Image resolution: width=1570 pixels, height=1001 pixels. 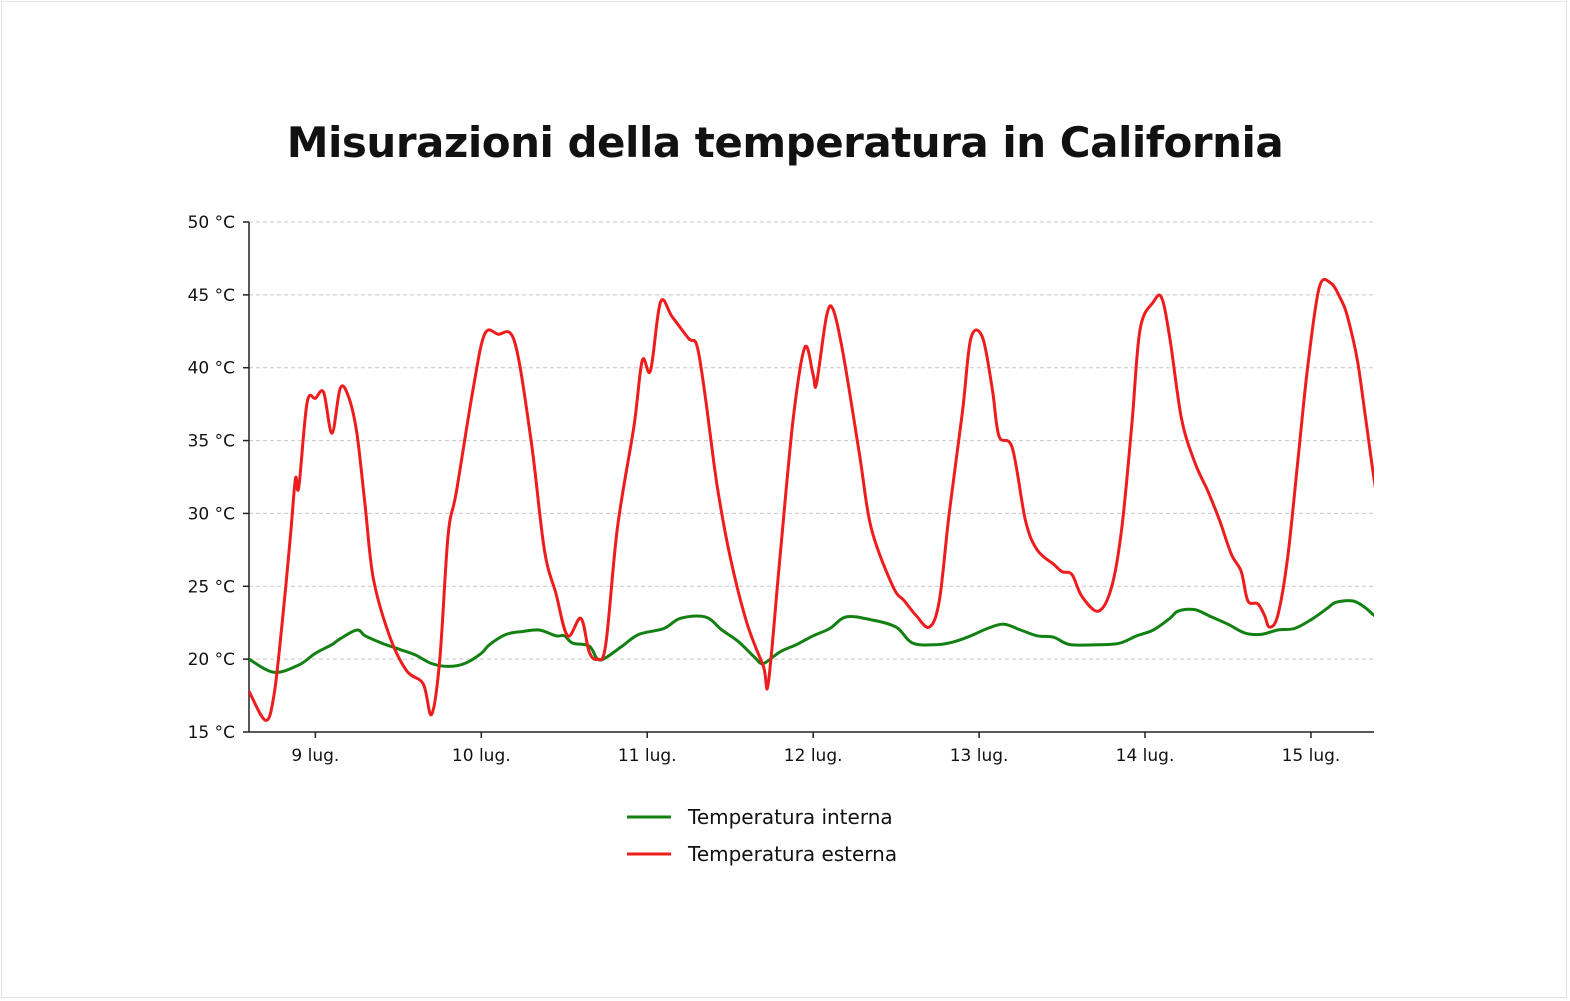 I want to click on legend-item-temperatura-esterna: Temperatura esterna, so click(x=762, y=854).